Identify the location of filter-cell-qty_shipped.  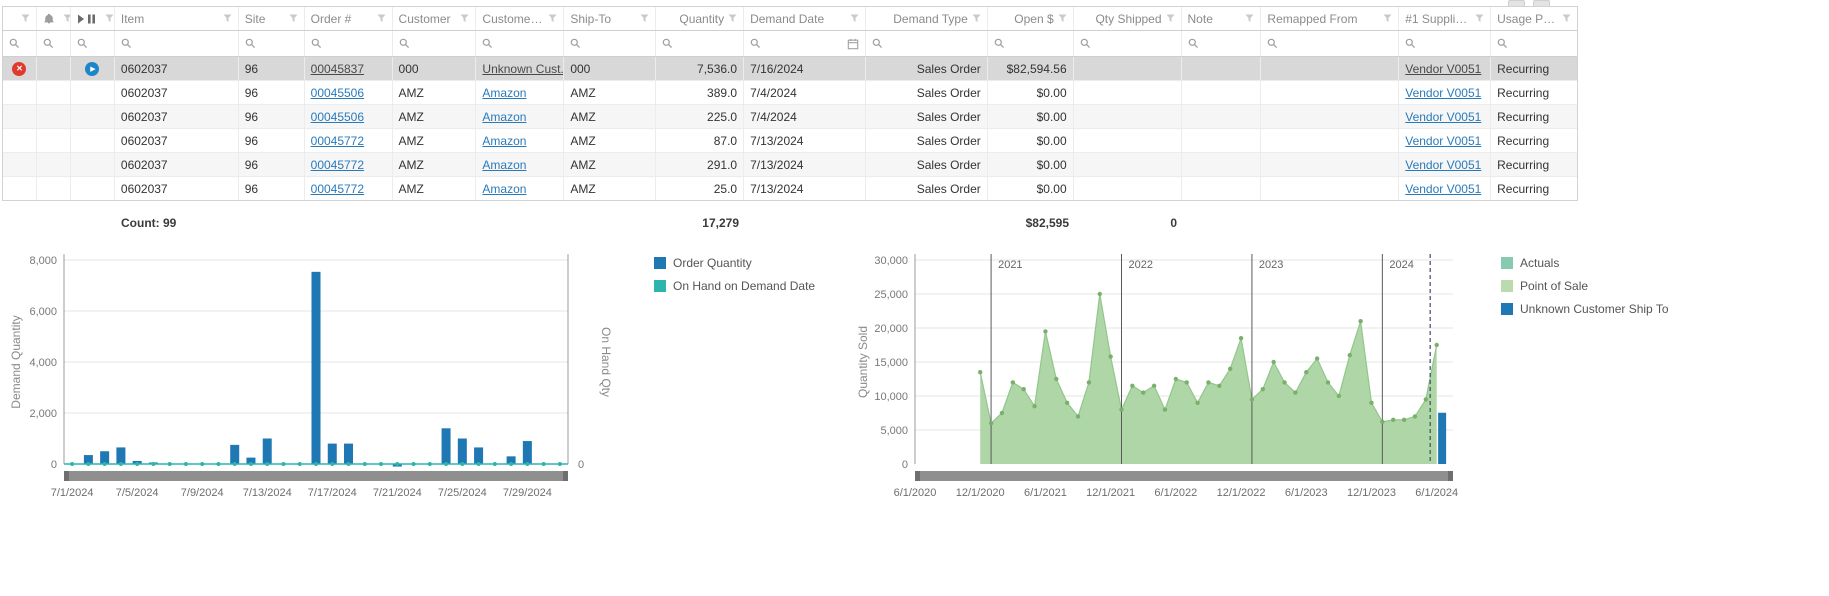
(1128, 43).